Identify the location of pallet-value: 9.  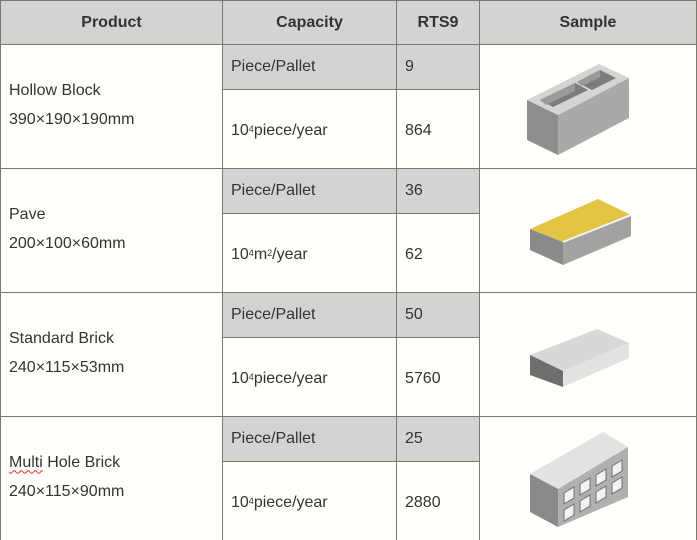
(438, 67).